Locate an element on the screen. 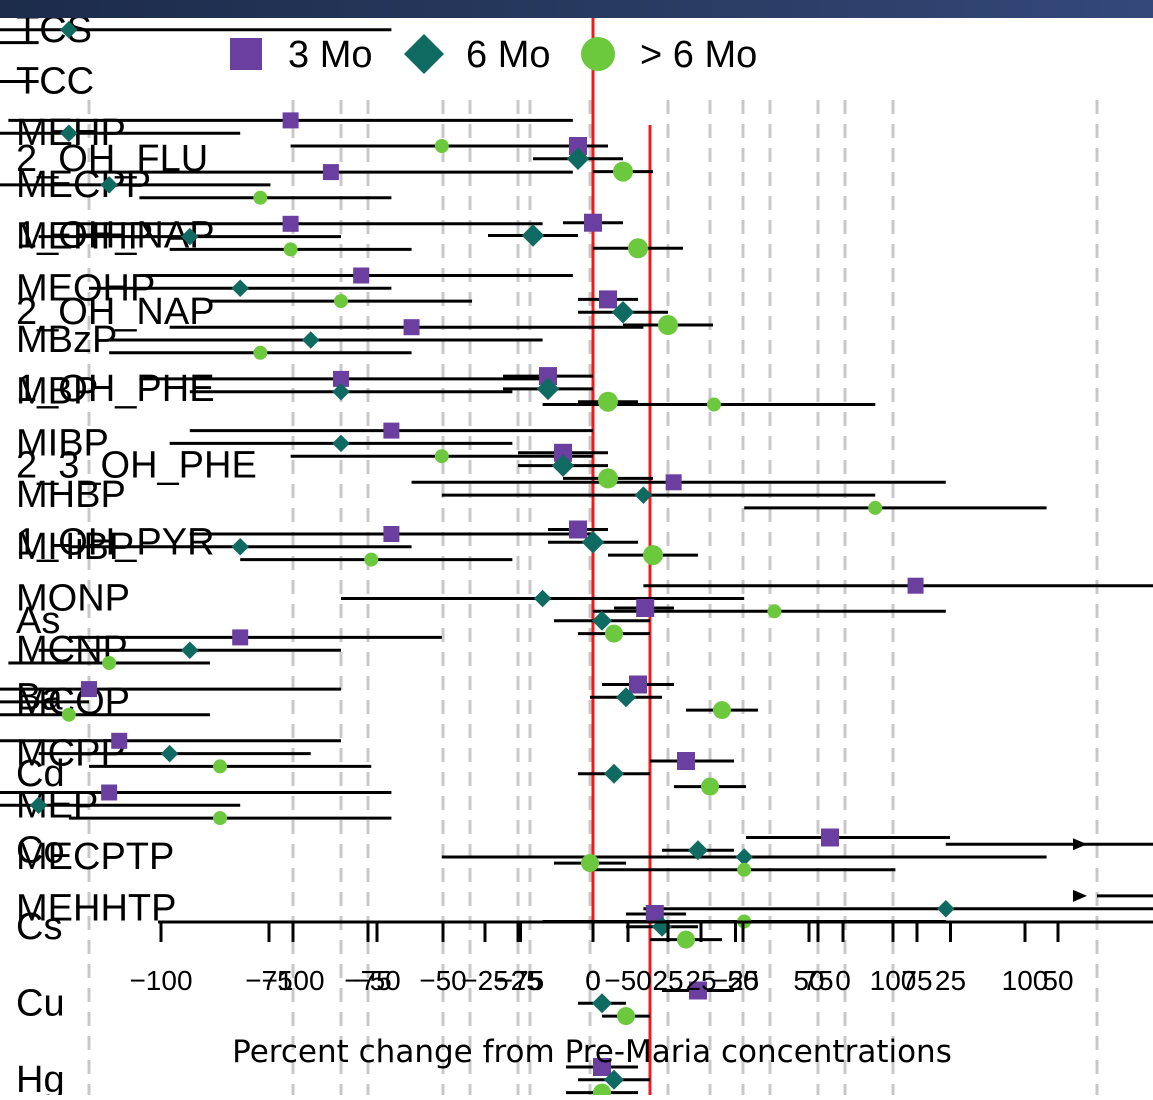 The width and height of the screenshot is (1153, 1100). category-label: 1_OH_PYR is located at coordinates (115, 542).